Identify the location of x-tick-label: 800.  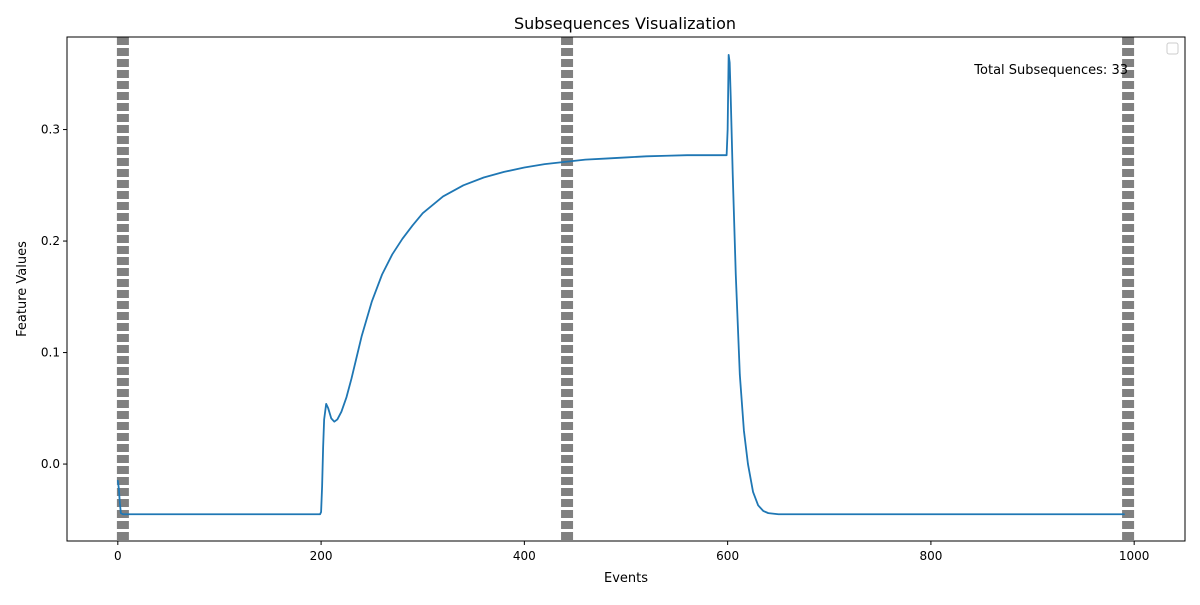
(930, 556).